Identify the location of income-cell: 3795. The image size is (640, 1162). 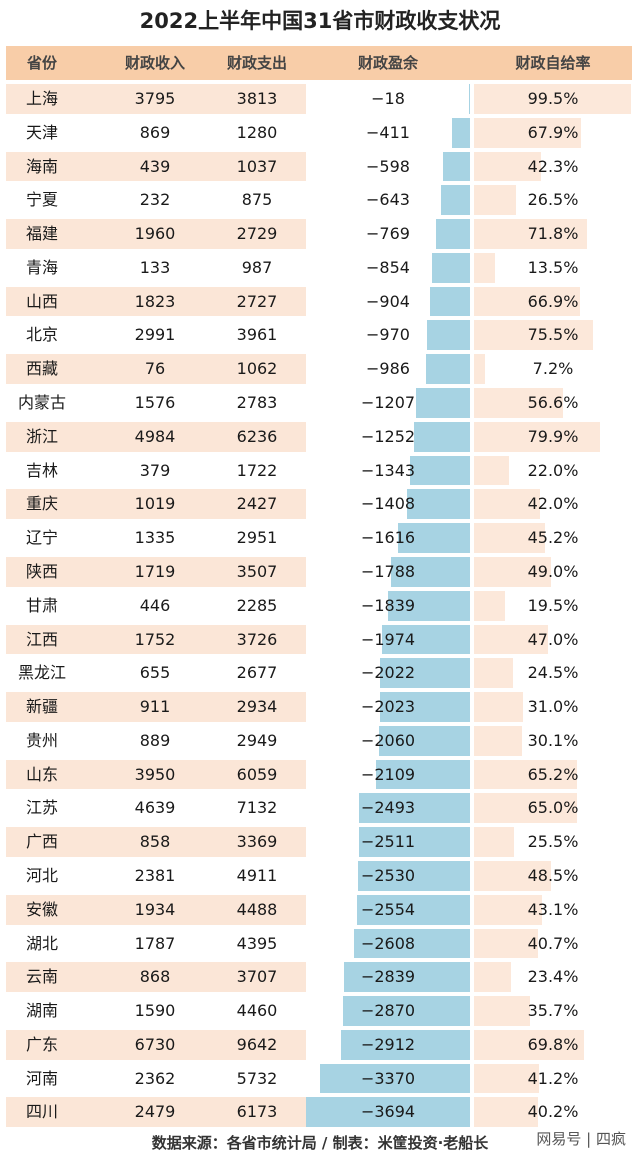
(155, 98).